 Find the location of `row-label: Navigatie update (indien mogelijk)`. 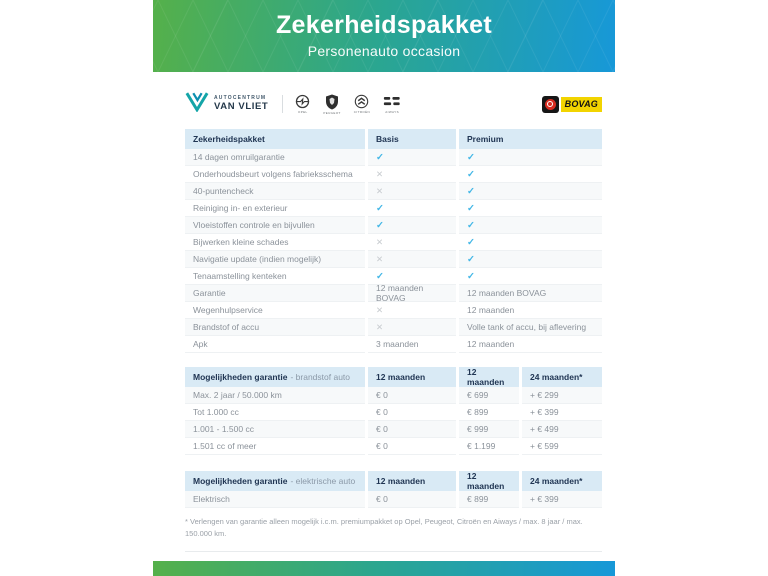

row-label: Navigatie update (indien mogelijk) is located at coordinates (275, 259).